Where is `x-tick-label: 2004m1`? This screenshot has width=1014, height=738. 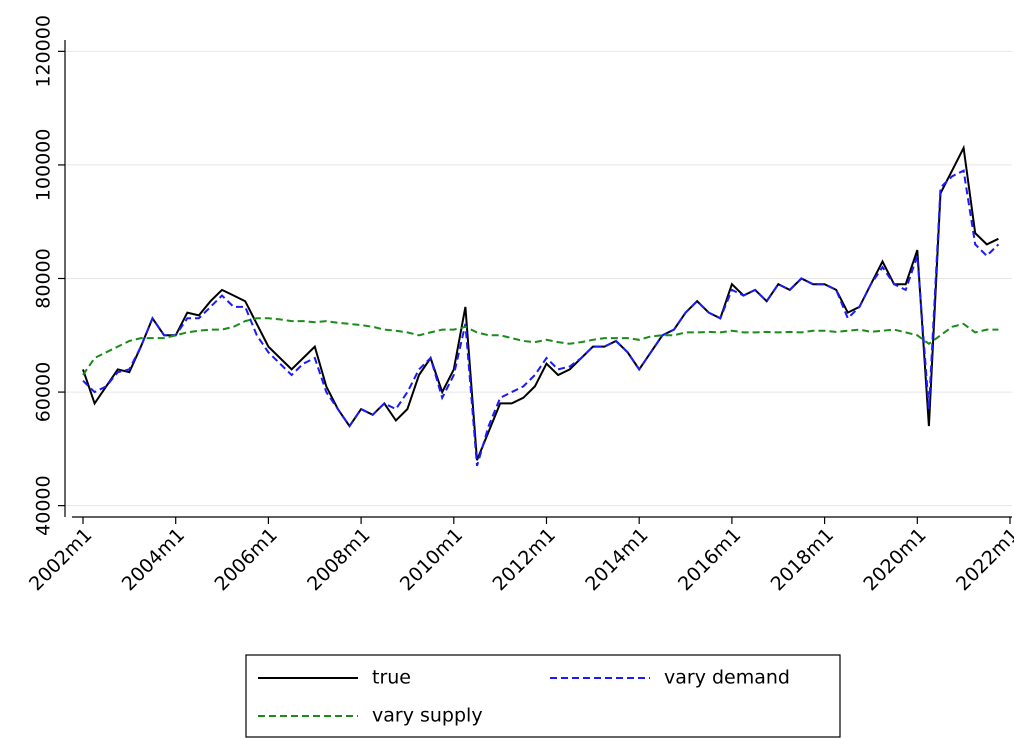
x-tick-label: 2004m1 is located at coordinates (153, 559).